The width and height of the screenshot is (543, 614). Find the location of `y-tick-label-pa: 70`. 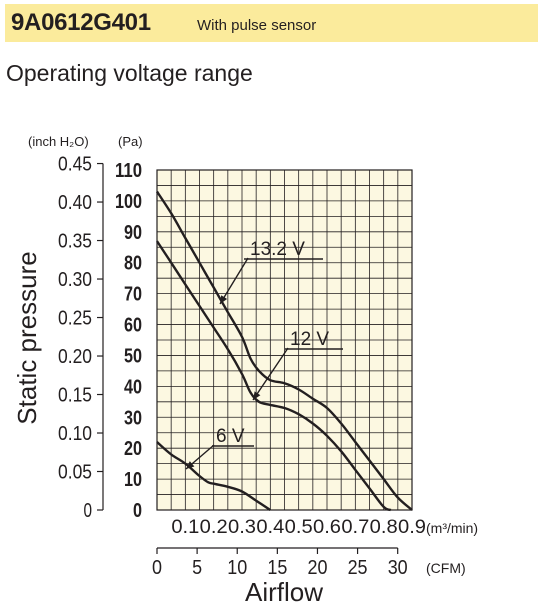

y-tick-label-pa: 70 is located at coordinates (133, 295).